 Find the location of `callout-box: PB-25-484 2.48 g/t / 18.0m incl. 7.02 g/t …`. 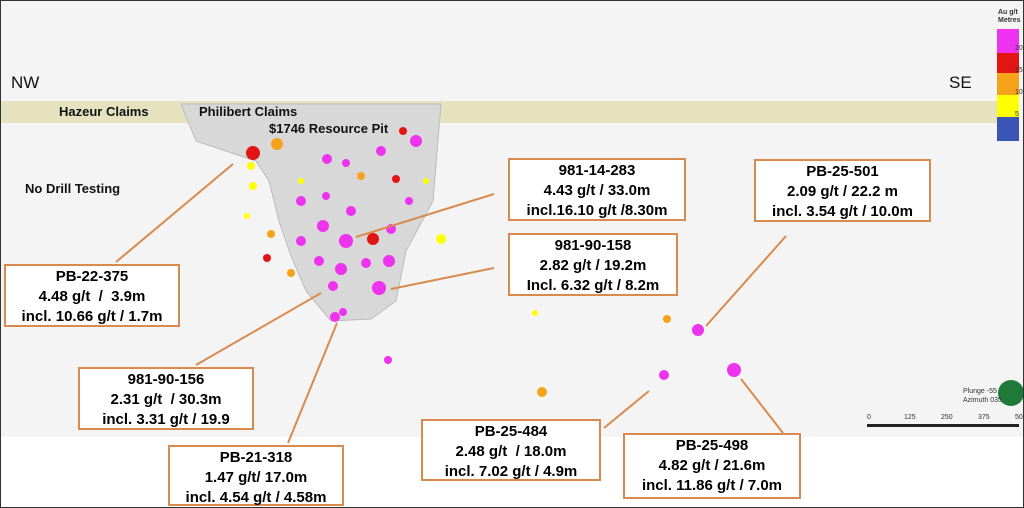

callout-box: PB-25-484 2.48 g/t / 18.0m incl. 7.02 g/t … is located at coordinates (511, 450).